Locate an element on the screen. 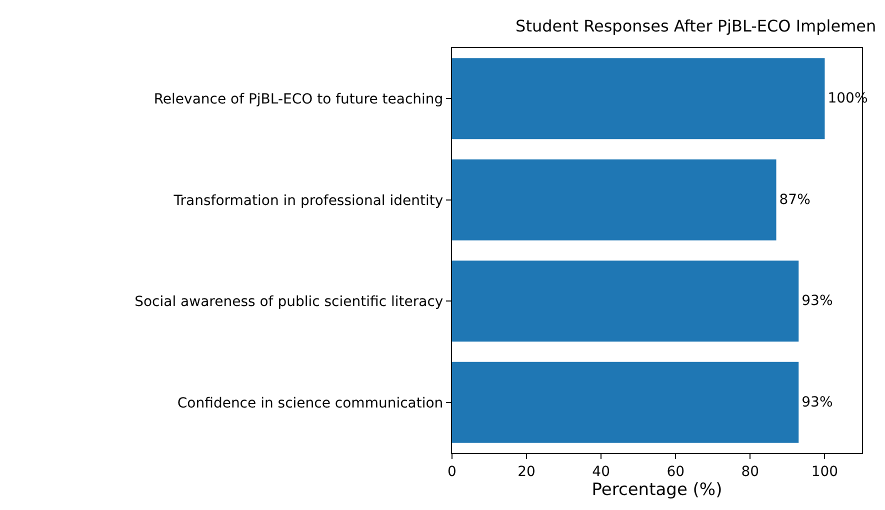 This screenshot has height=510, width=885. x-tick-label: 80 is located at coordinates (750, 472).